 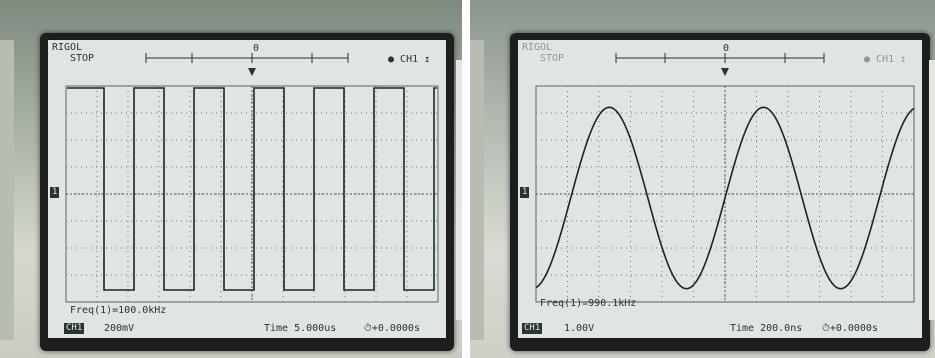 I want to click on volts-per-div: 200mV, so click(x=119, y=328).